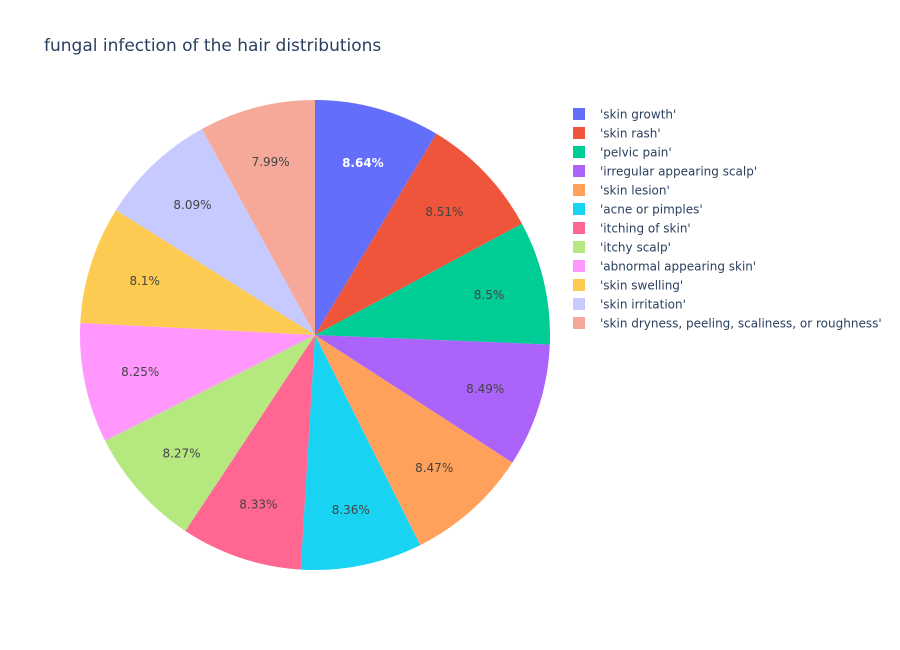 The image size is (900, 650). What do you see at coordinates (489, 295) in the screenshot?
I see `slice-label: 8.5%` at bounding box center [489, 295].